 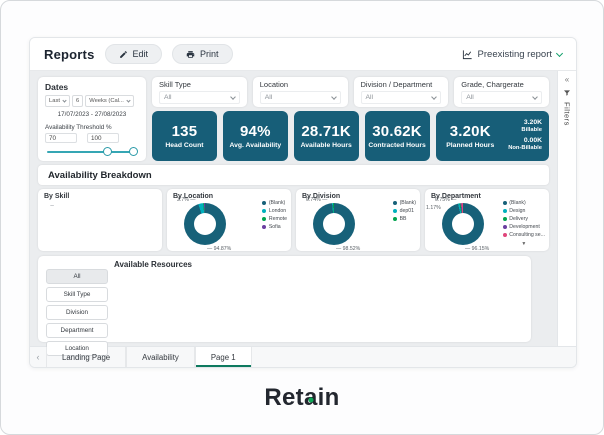 What do you see at coordinates (123, 54) in the screenshot?
I see `pencil-icon` at bounding box center [123, 54].